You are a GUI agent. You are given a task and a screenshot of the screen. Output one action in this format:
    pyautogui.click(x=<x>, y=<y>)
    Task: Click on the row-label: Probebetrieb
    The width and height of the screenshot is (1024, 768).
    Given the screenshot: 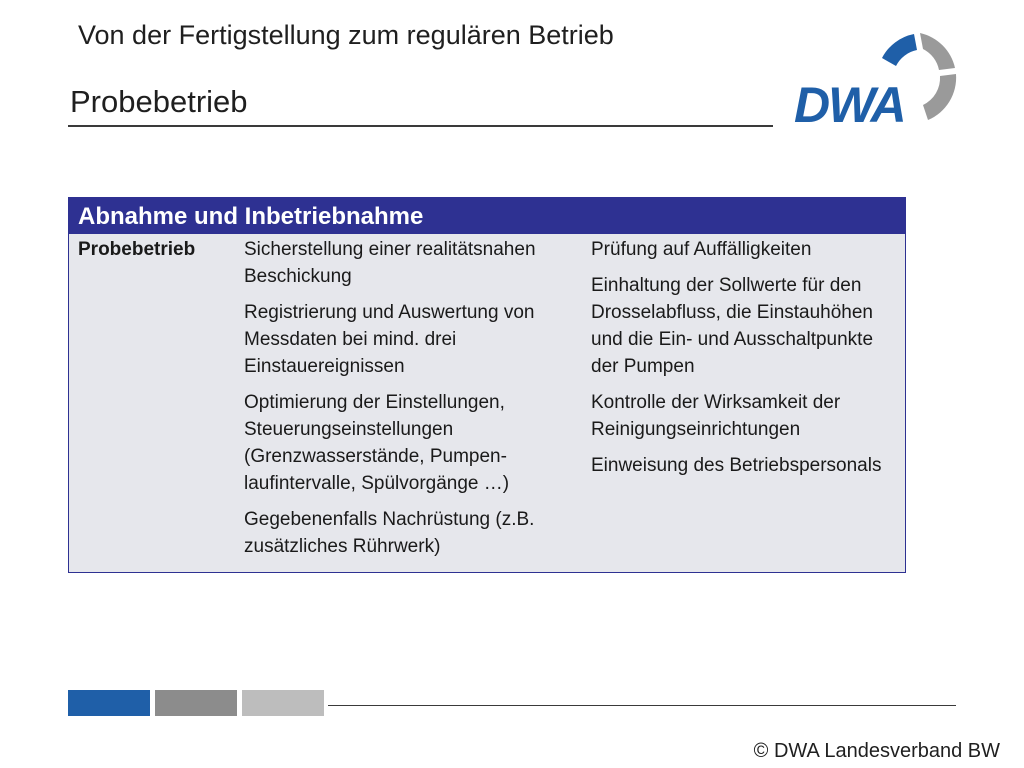 What is the action you would take?
    pyautogui.click(x=137, y=249)
    